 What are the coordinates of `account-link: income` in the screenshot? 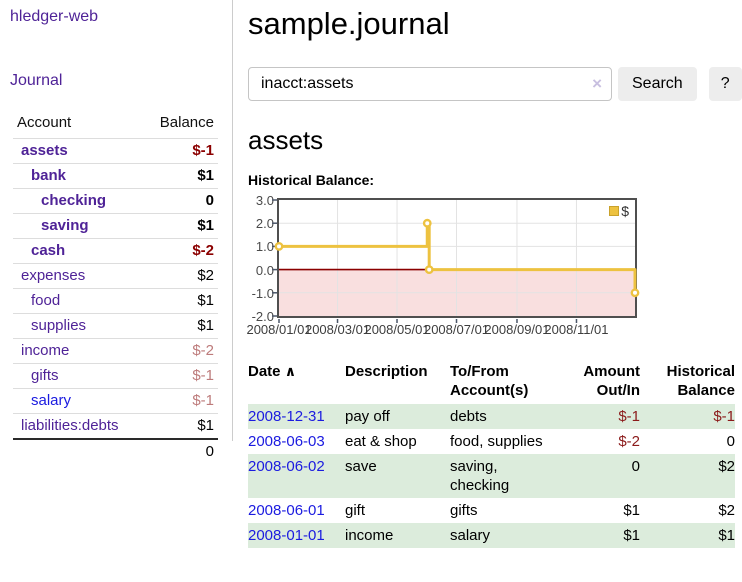 It's located at (45, 350).